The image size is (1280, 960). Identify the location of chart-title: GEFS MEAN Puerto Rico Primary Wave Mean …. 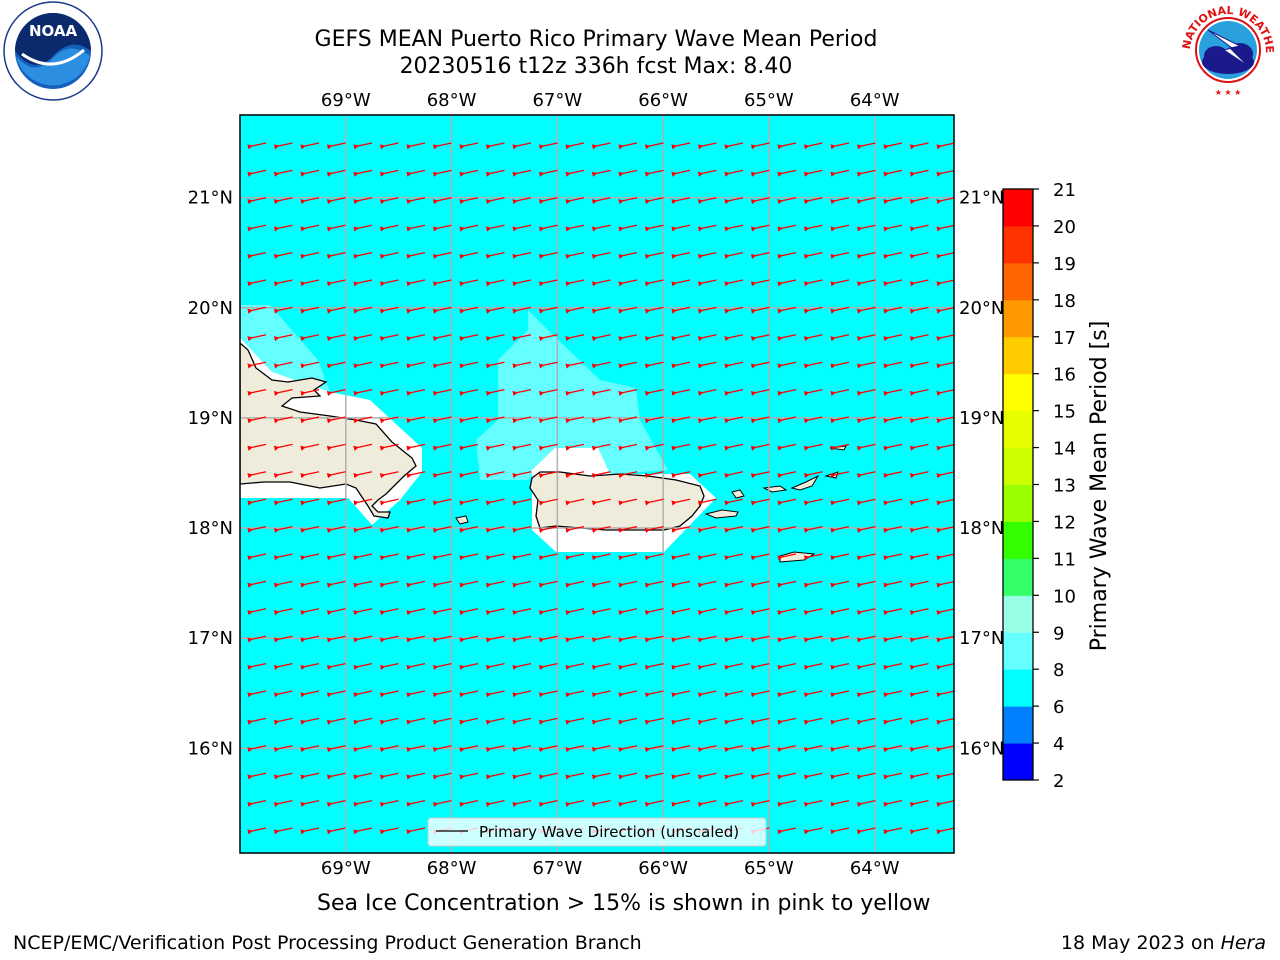
(596, 39).